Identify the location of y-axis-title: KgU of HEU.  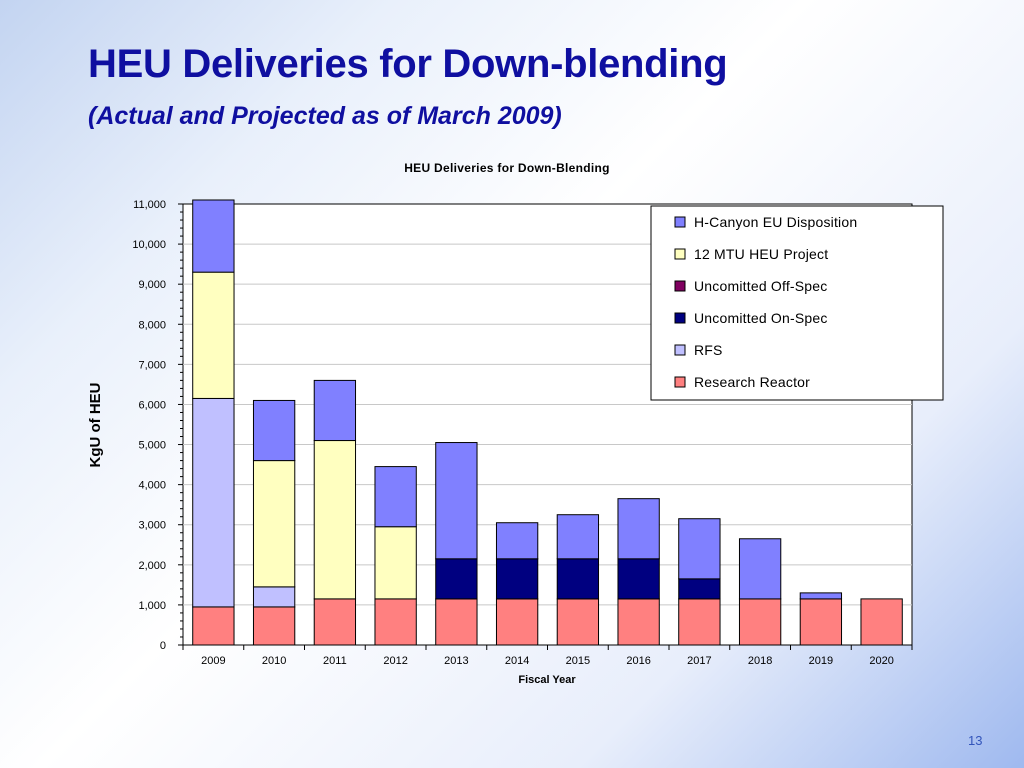
(95, 425).